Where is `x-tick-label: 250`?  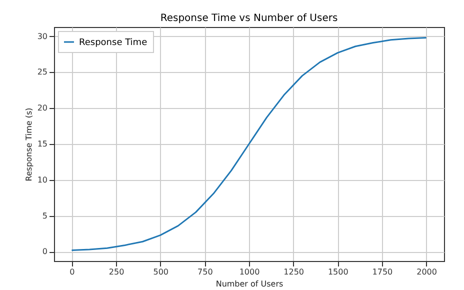
x-tick-label: 250 is located at coordinates (116, 272).